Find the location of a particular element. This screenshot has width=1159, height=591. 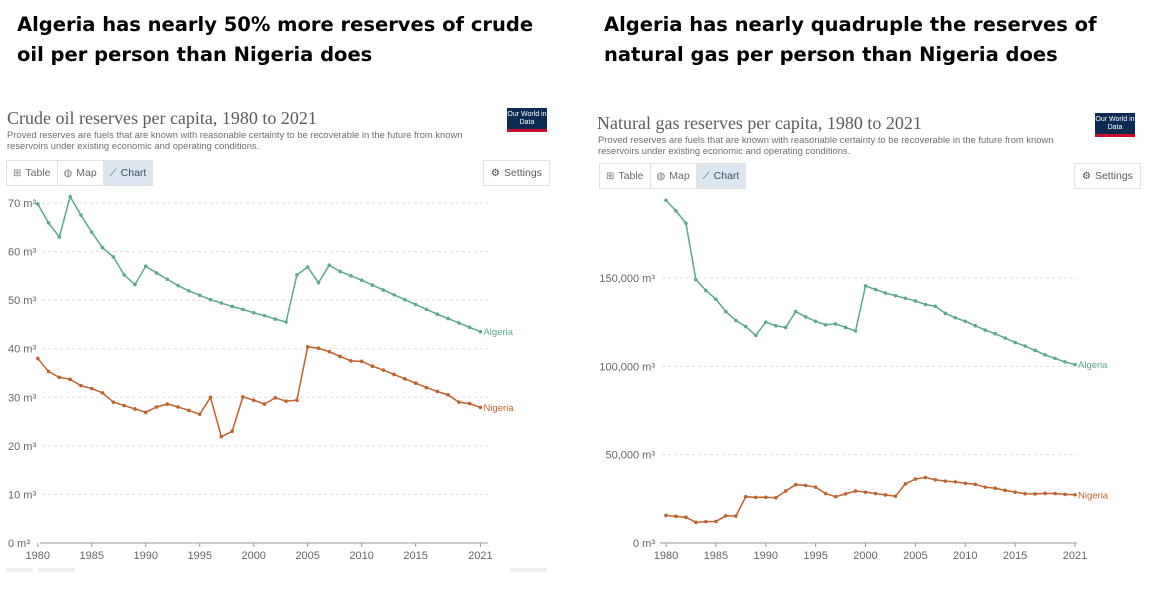

tab-label: Chart is located at coordinates (726, 176).